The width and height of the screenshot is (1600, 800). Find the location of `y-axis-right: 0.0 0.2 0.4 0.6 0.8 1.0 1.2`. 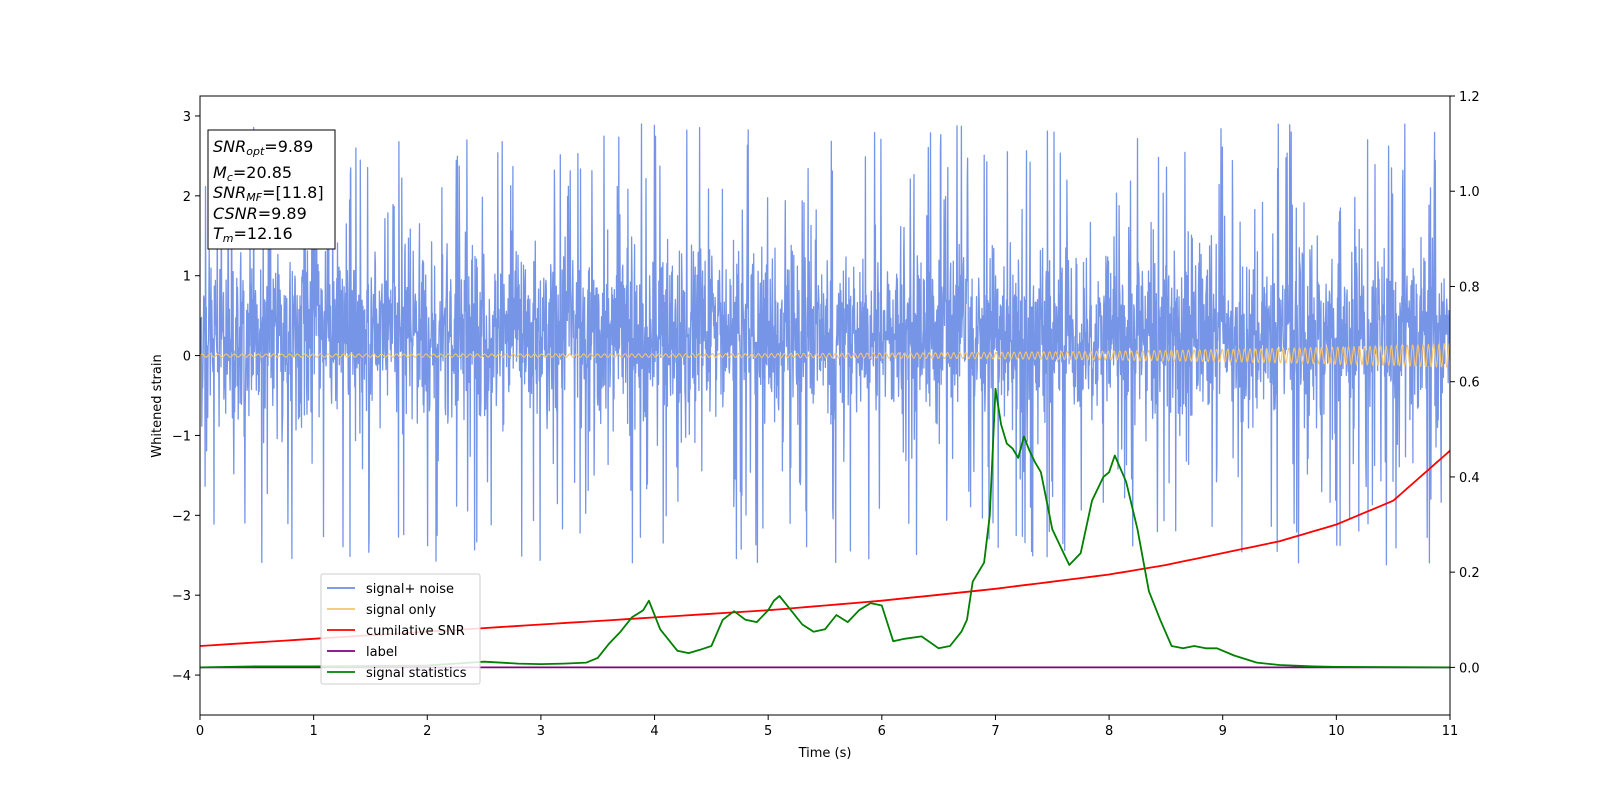

y-axis-right: 0.0 0.2 0.4 0.6 0.8 1.0 1.2 is located at coordinates (1465, 383).